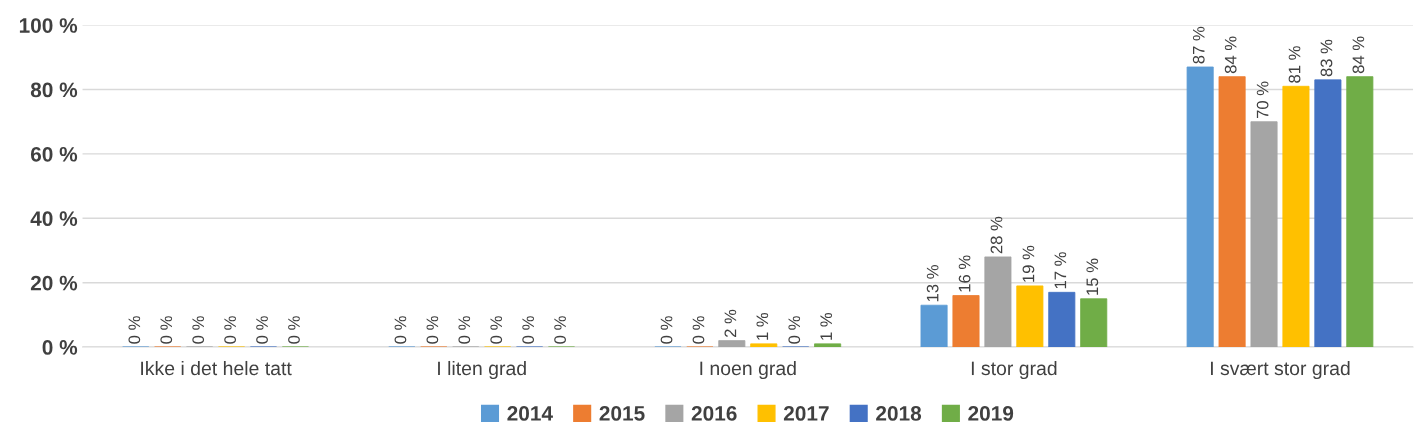 The width and height of the screenshot is (1423, 441). I want to click on data-label: 19 %, so click(1028, 263).